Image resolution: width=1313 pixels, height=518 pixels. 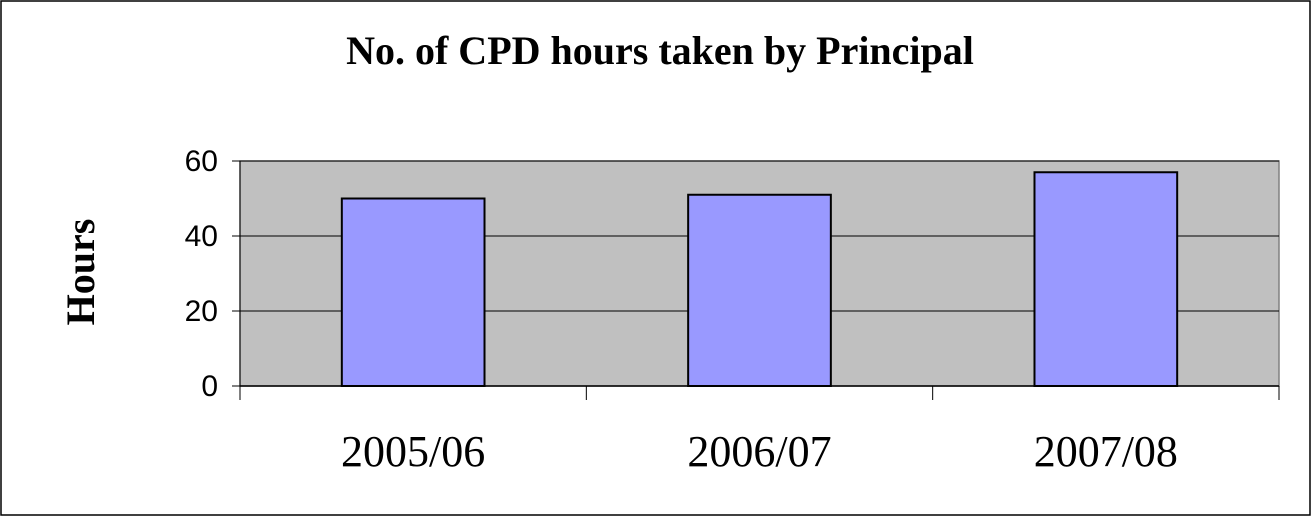 What do you see at coordinates (201, 161) in the screenshot?
I see `y-tick-label: 60` at bounding box center [201, 161].